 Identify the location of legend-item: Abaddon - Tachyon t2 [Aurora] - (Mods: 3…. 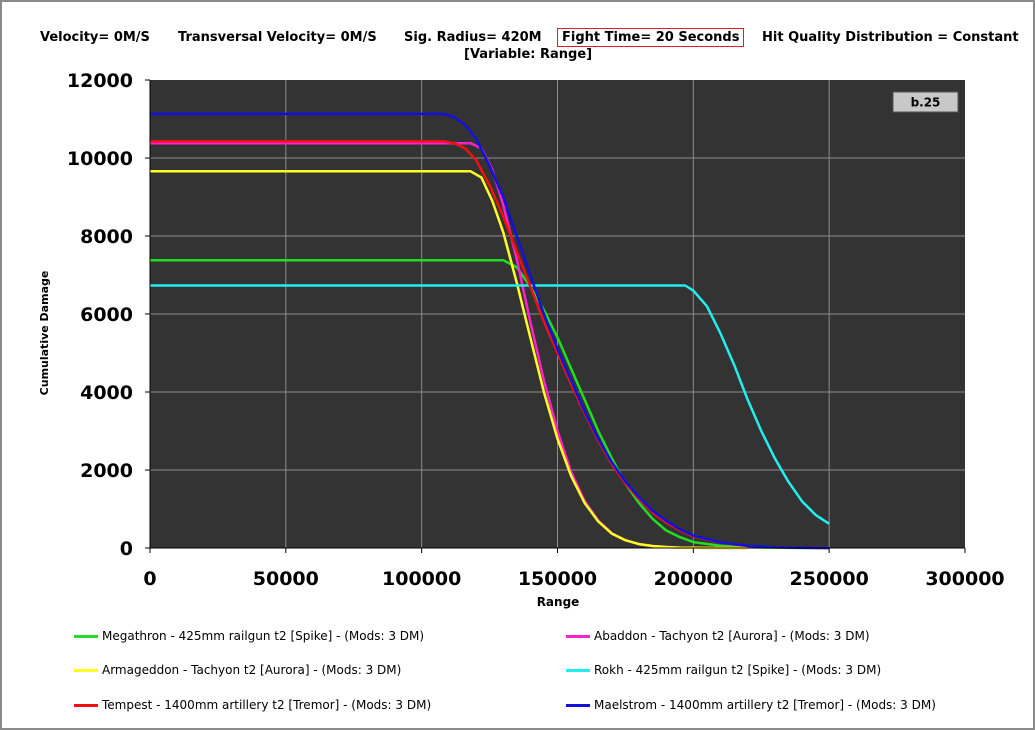
(718, 636).